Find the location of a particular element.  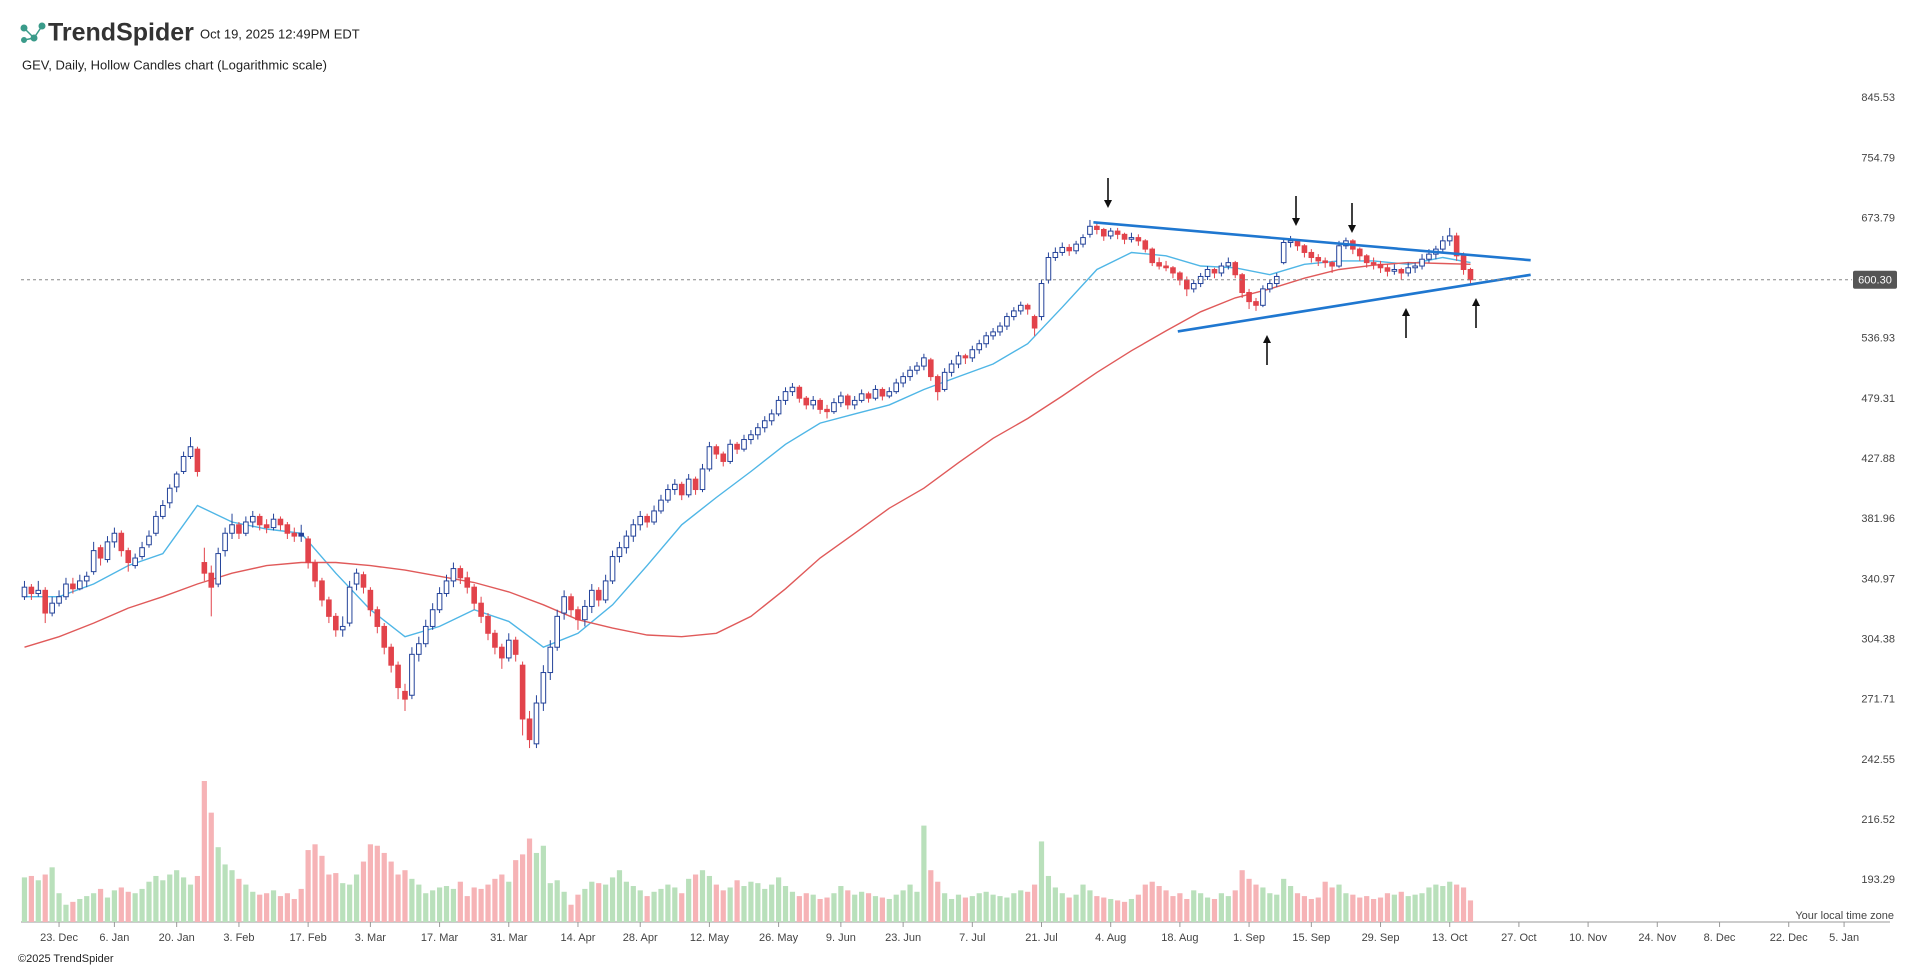

x-tick-label: 10. Nov is located at coordinates (1588, 938).